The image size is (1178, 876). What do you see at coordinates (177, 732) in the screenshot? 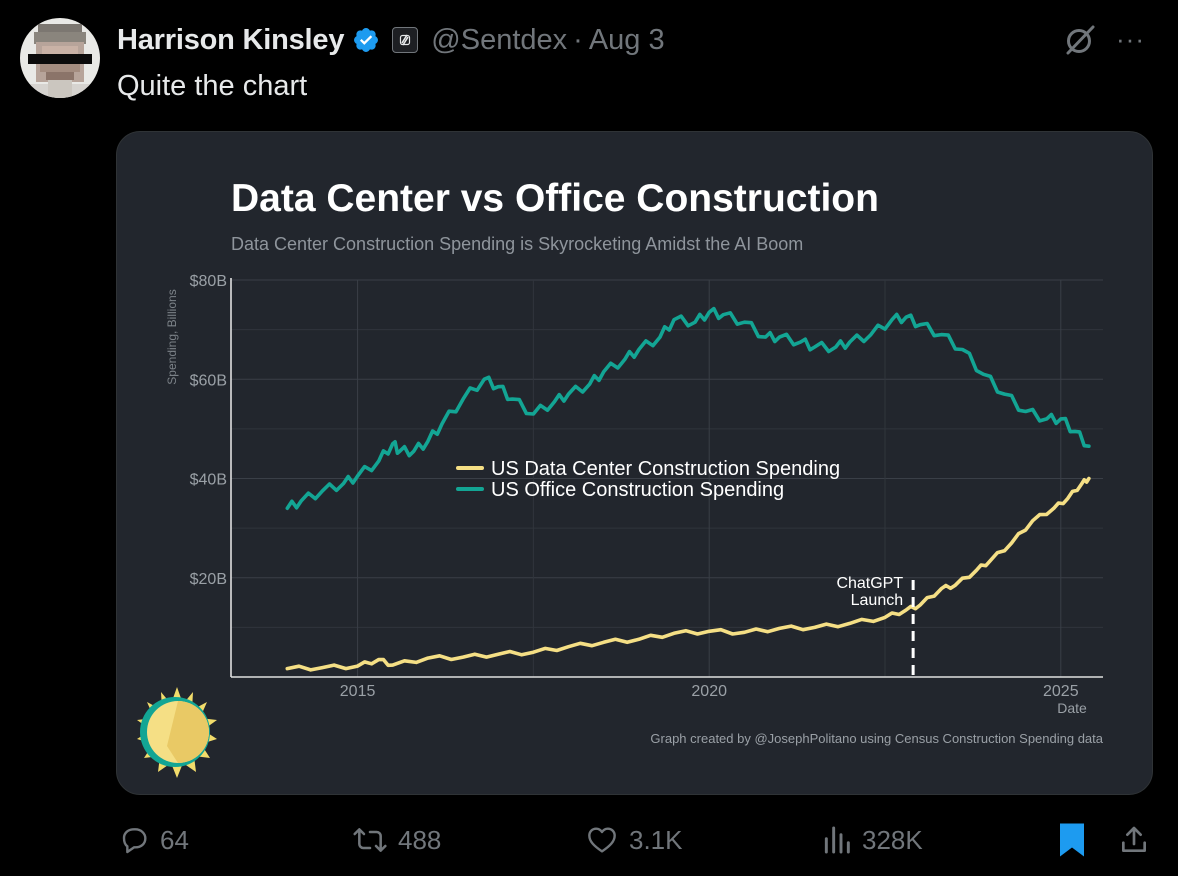
I see `sun-logo-icon` at bounding box center [177, 732].